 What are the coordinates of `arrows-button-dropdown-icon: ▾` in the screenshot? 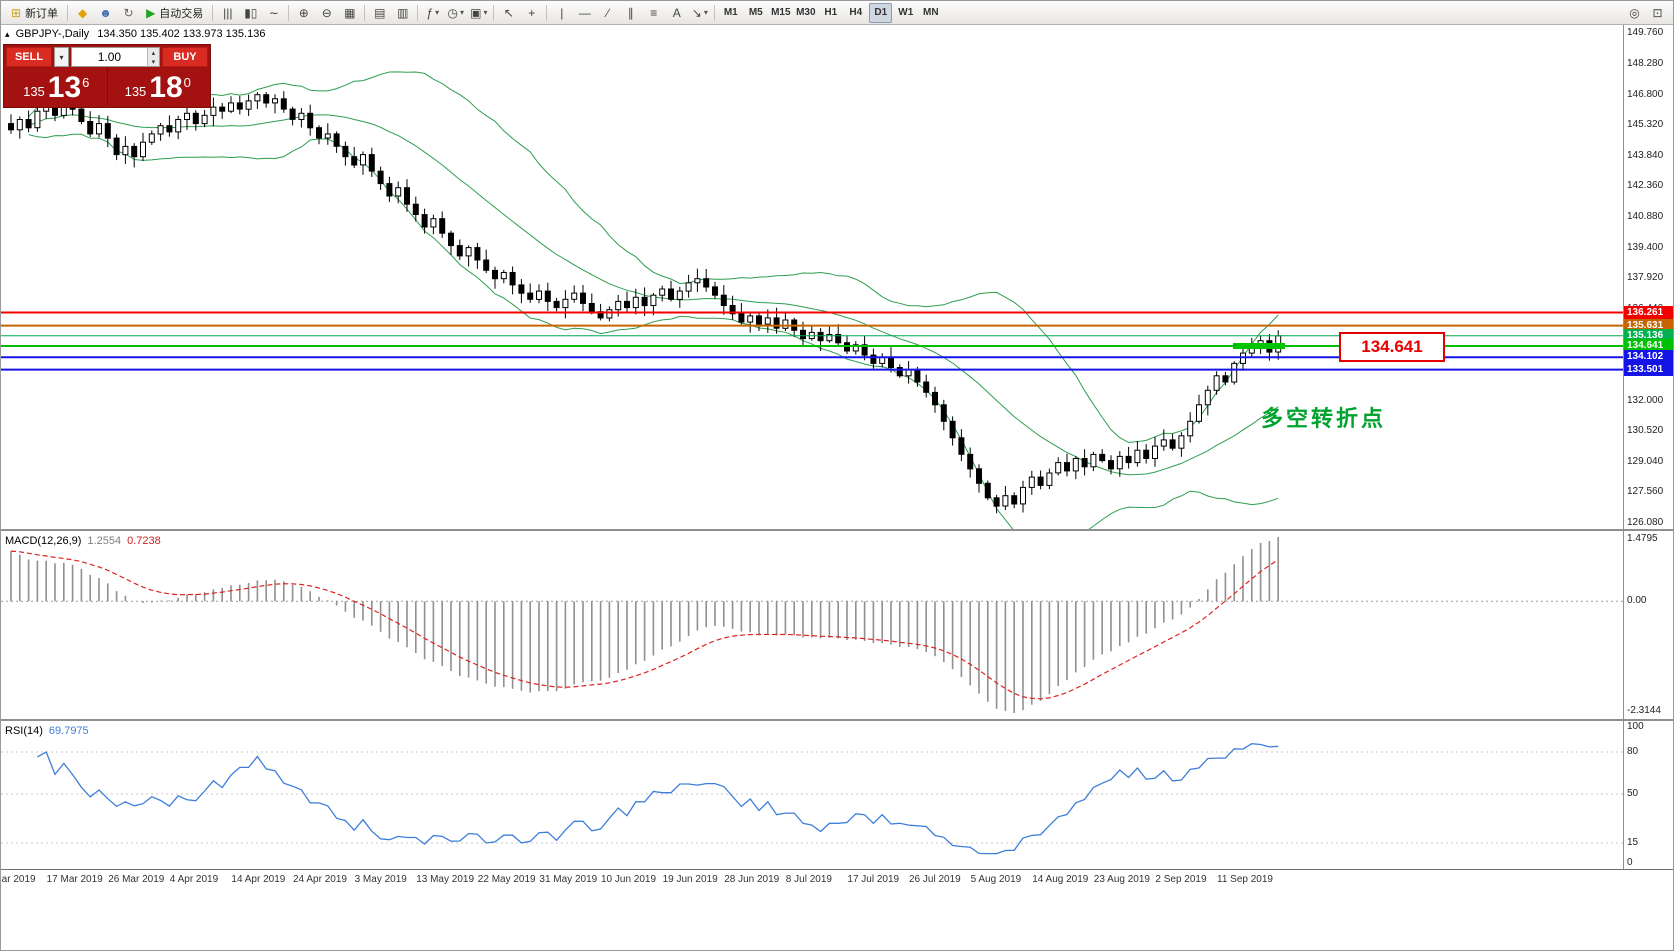 It's located at (705, 12).